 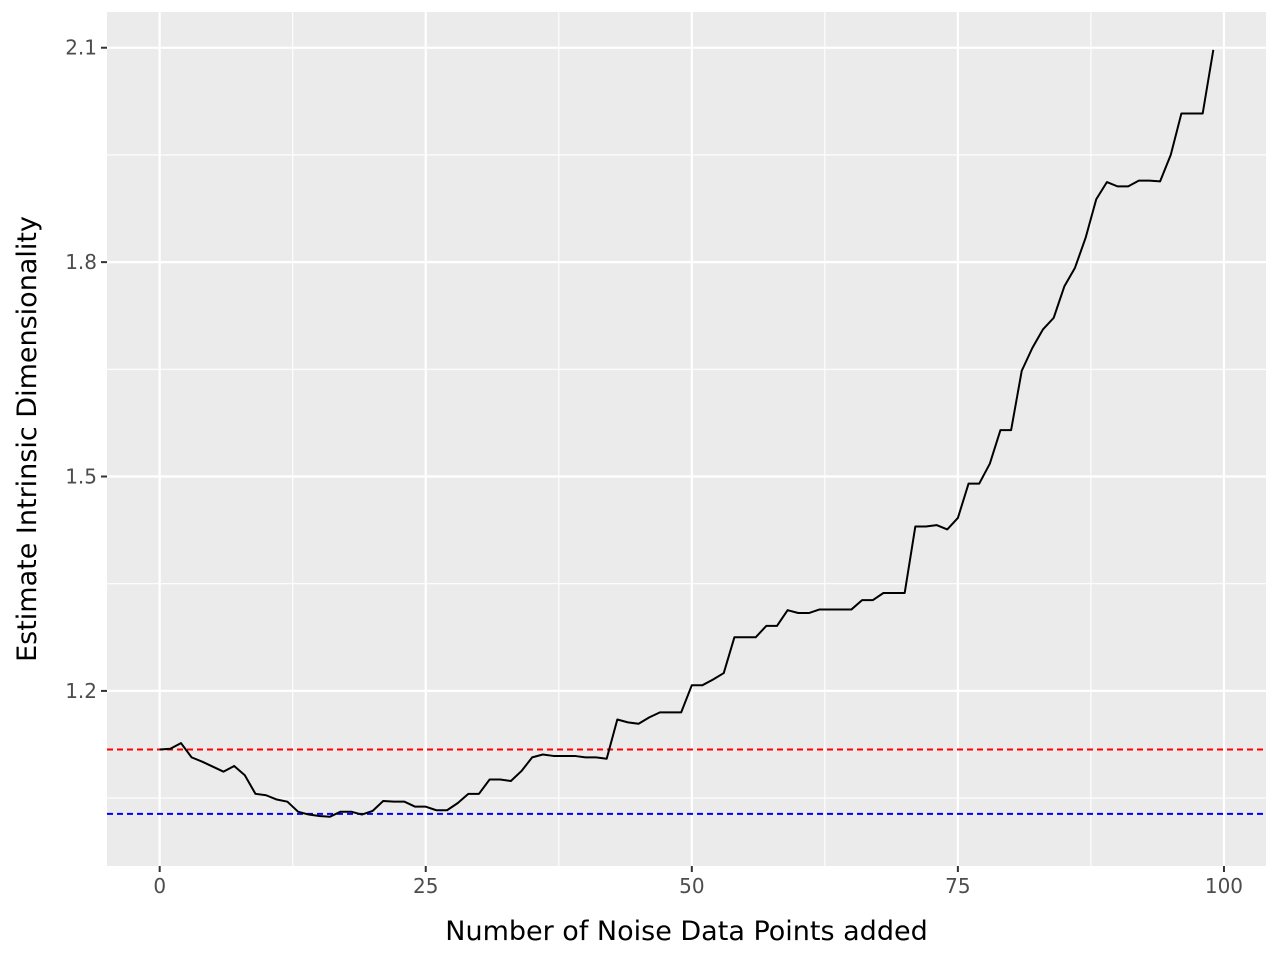 I want to click on x-axis-title: Number of Noise Data Points added, so click(x=686, y=931).